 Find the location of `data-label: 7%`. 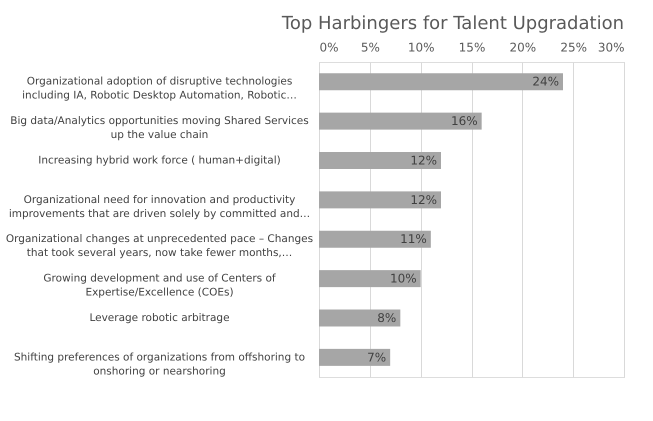

data-label: 7% is located at coordinates (376, 357).